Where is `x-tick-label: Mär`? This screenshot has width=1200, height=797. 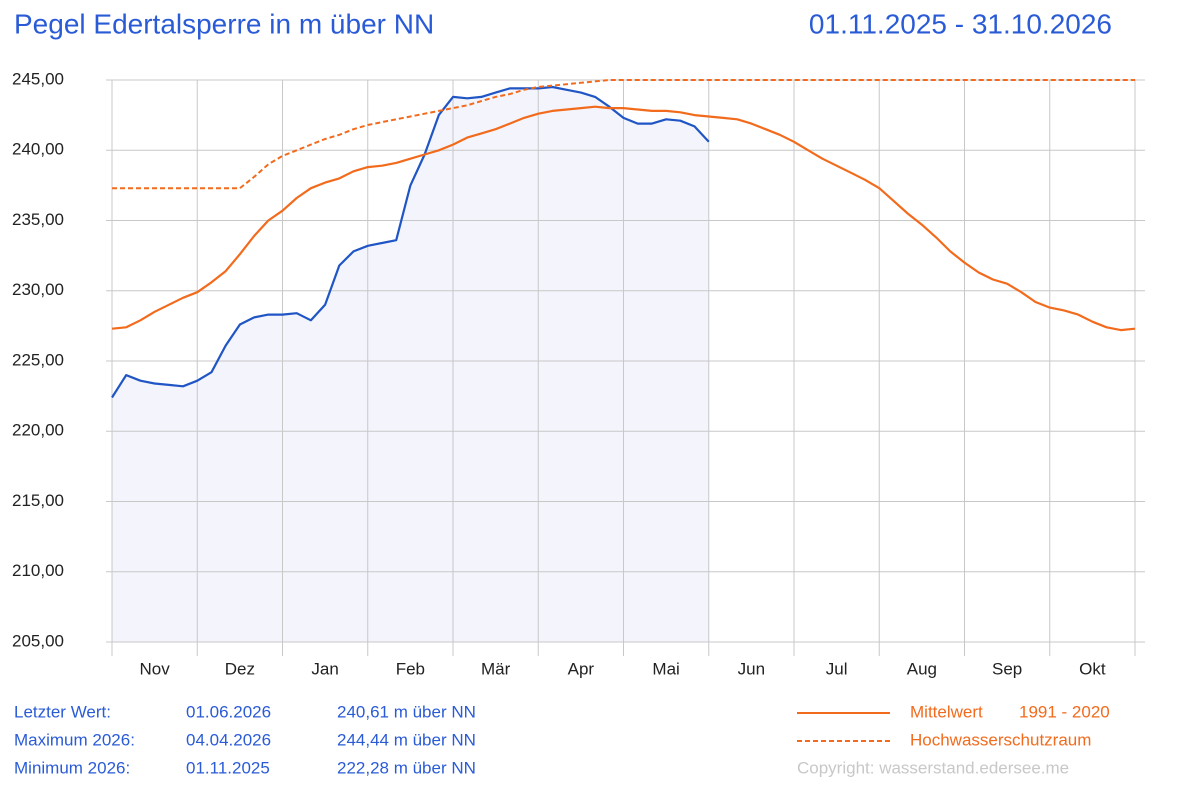 x-tick-label: Mär is located at coordinates (496, 668).